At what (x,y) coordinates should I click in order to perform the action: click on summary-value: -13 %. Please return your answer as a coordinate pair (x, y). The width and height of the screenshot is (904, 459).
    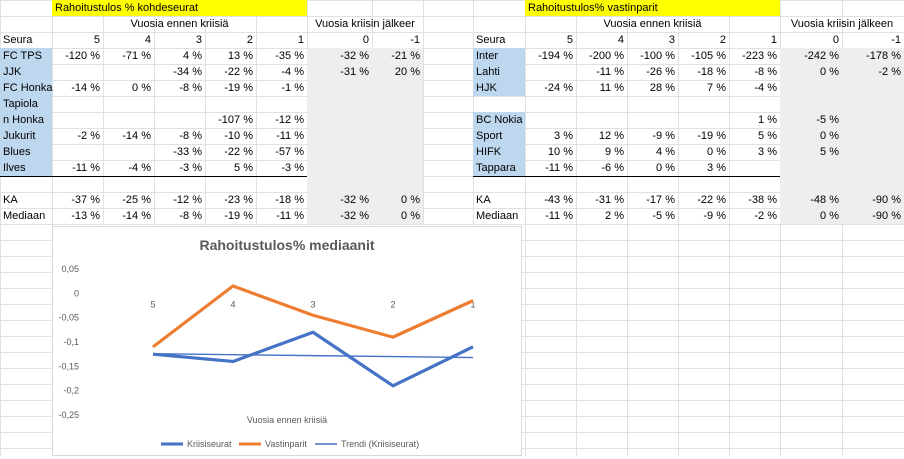
    Looking at the image, I should click on (77, 216).